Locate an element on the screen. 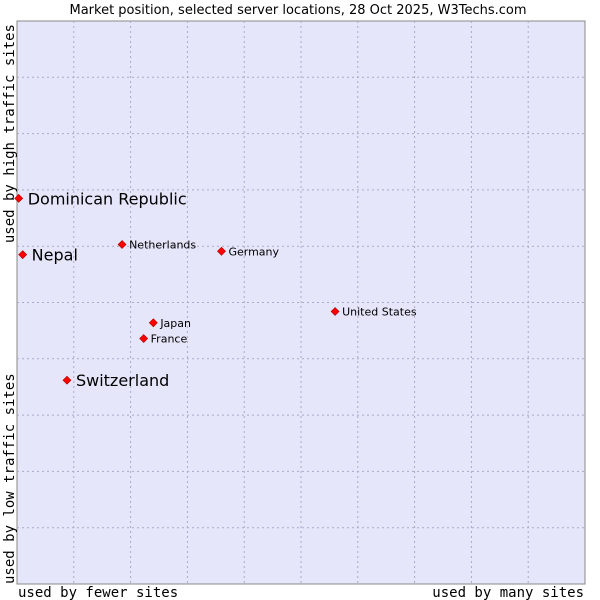 This screenshot has width=600, height=600. point-label-united-states: United States is located at coordinates (379, 312).